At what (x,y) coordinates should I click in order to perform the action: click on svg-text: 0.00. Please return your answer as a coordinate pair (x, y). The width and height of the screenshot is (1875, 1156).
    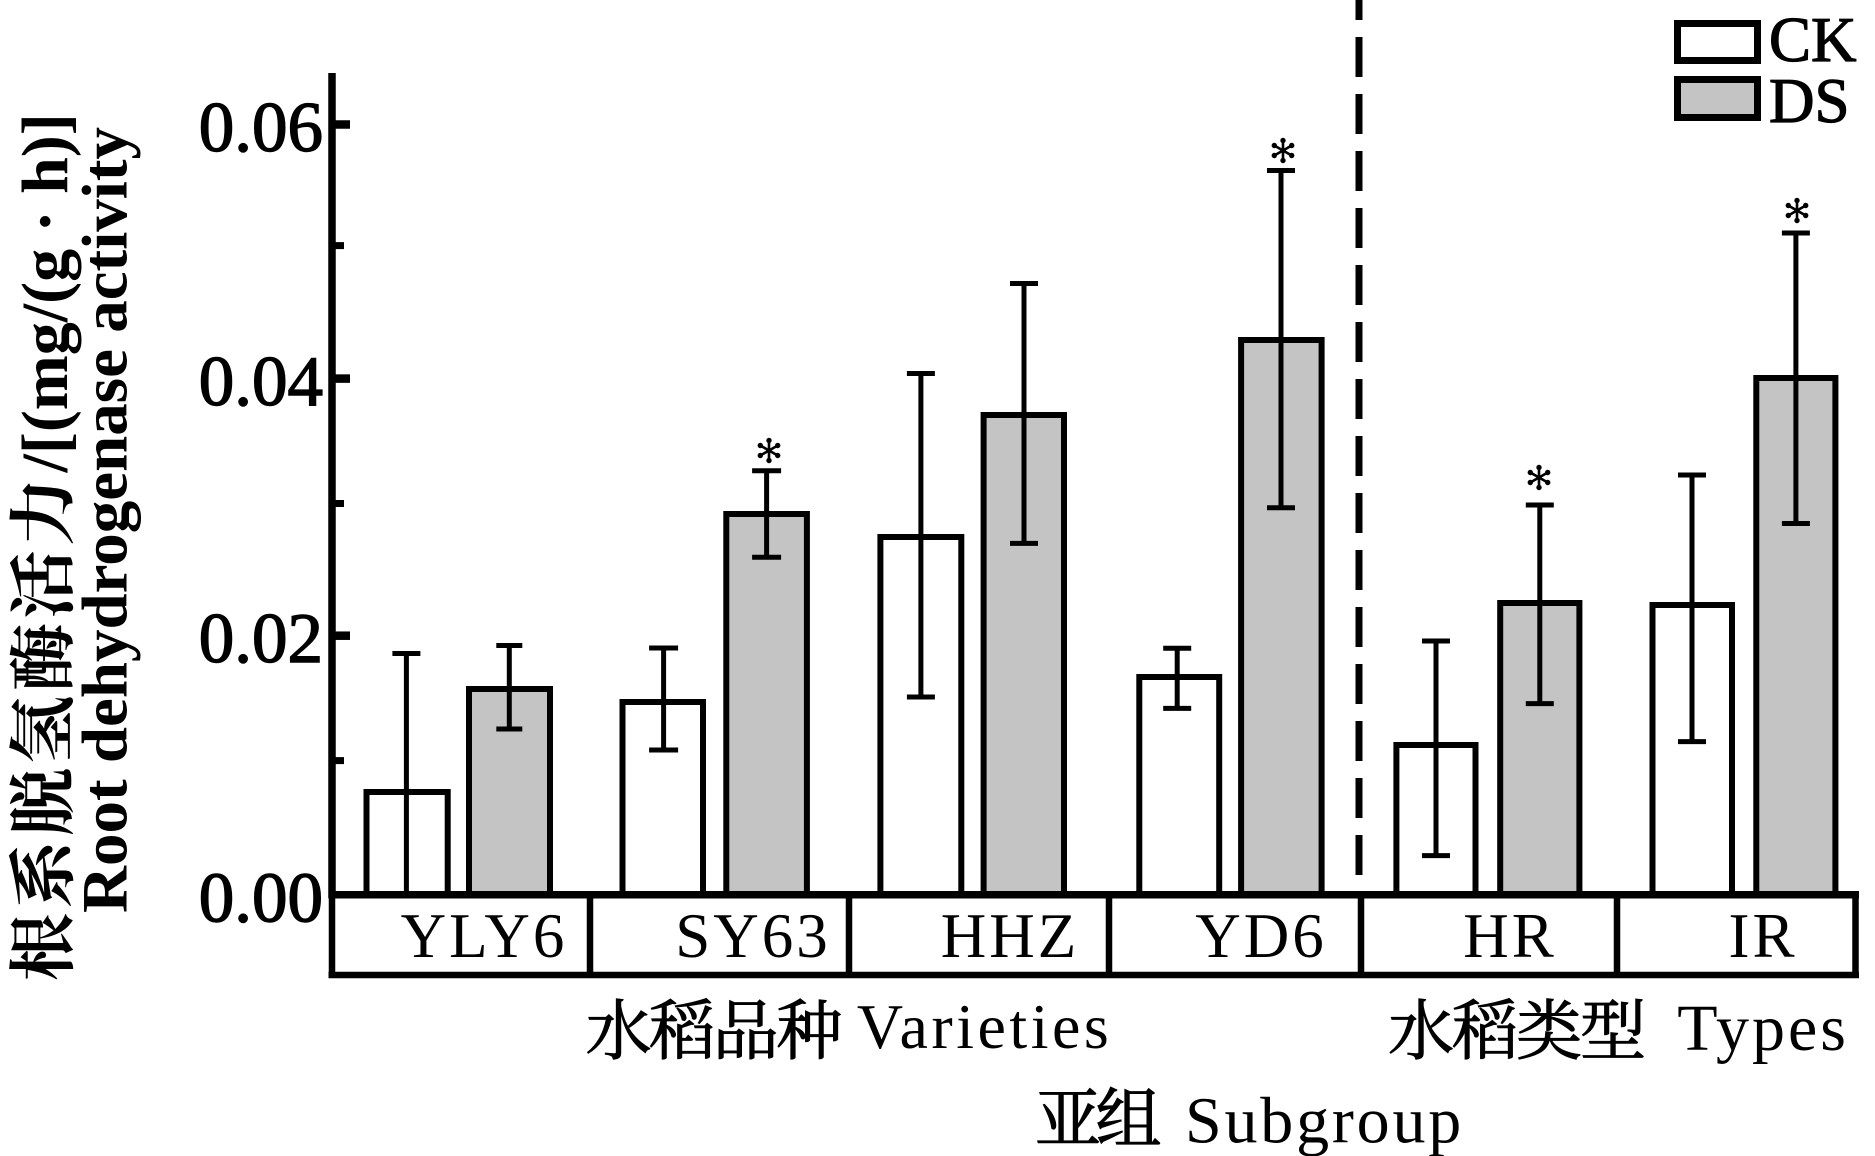
    Looking at the image, I should click on (261, 898).